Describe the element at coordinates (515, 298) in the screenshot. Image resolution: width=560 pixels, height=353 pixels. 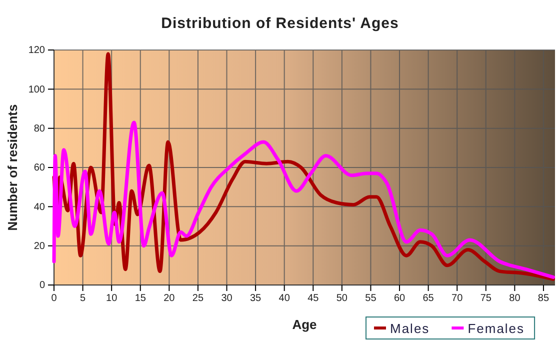
I see `x-tick-label: 80` at that location.